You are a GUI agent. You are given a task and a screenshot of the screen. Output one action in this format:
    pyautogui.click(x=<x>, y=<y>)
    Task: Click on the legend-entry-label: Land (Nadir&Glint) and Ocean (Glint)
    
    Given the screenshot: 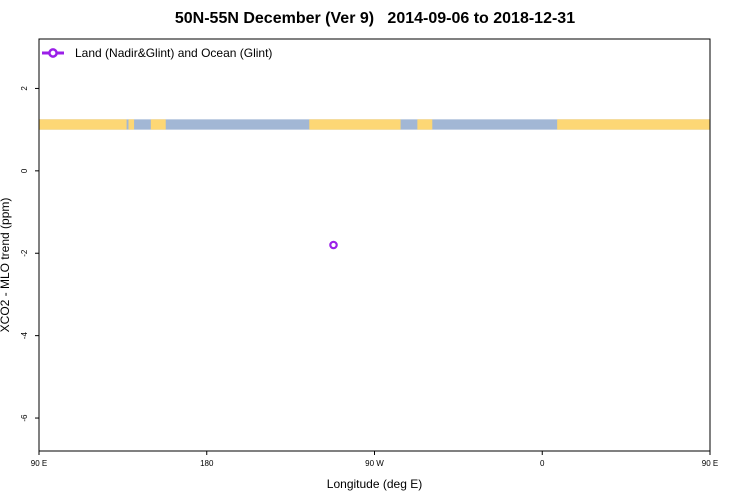 What is the action you would take?
    pyautogui.click(x=173, y=53)
    